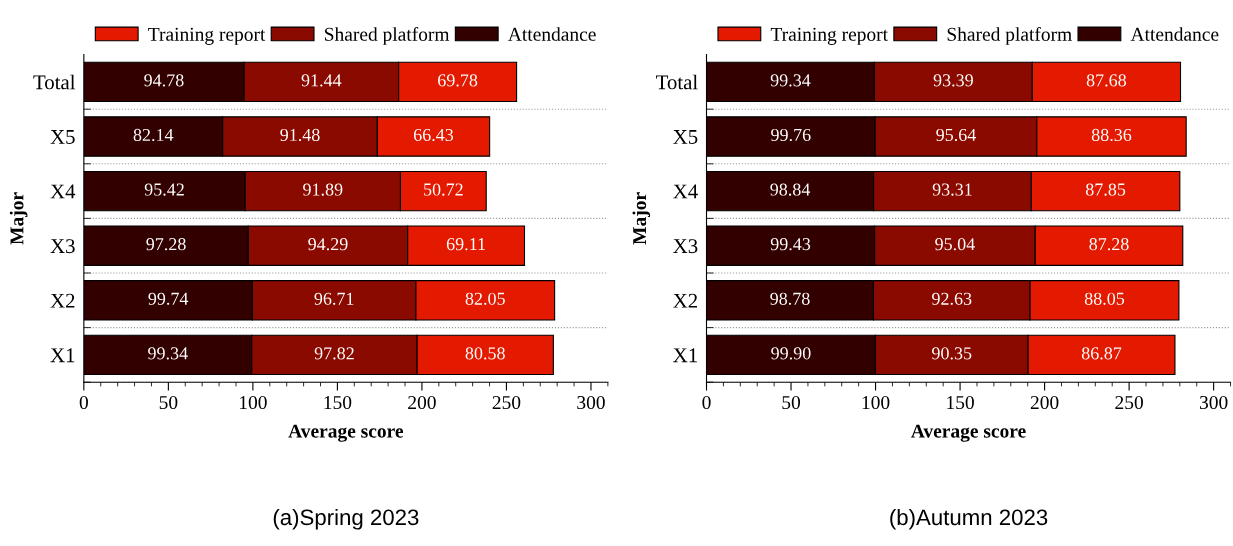 This screenshot has width=1233, height=546. Describe the element at coordinates (346, 519) in the screenshot. I see `text: (a)Spring 2023` at that location.